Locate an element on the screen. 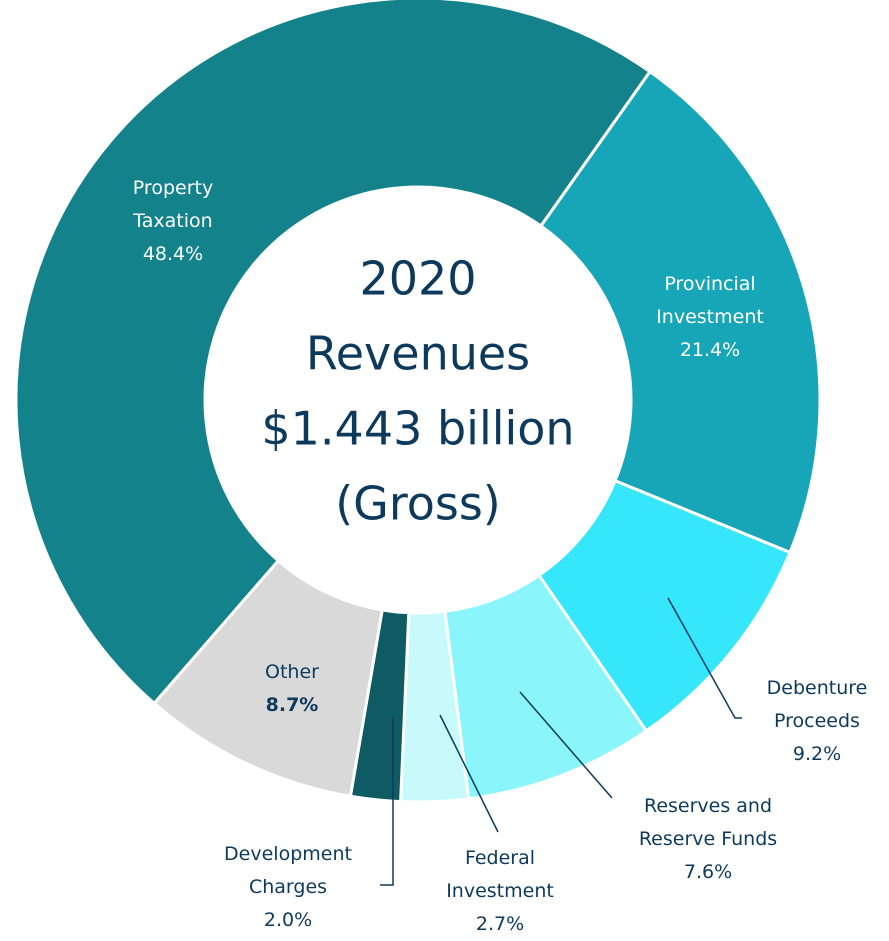 The width and height of the screenshot is (889, 941). segment-label: Debenture Proceeds 9.2% is located at coordinates (817, 721).